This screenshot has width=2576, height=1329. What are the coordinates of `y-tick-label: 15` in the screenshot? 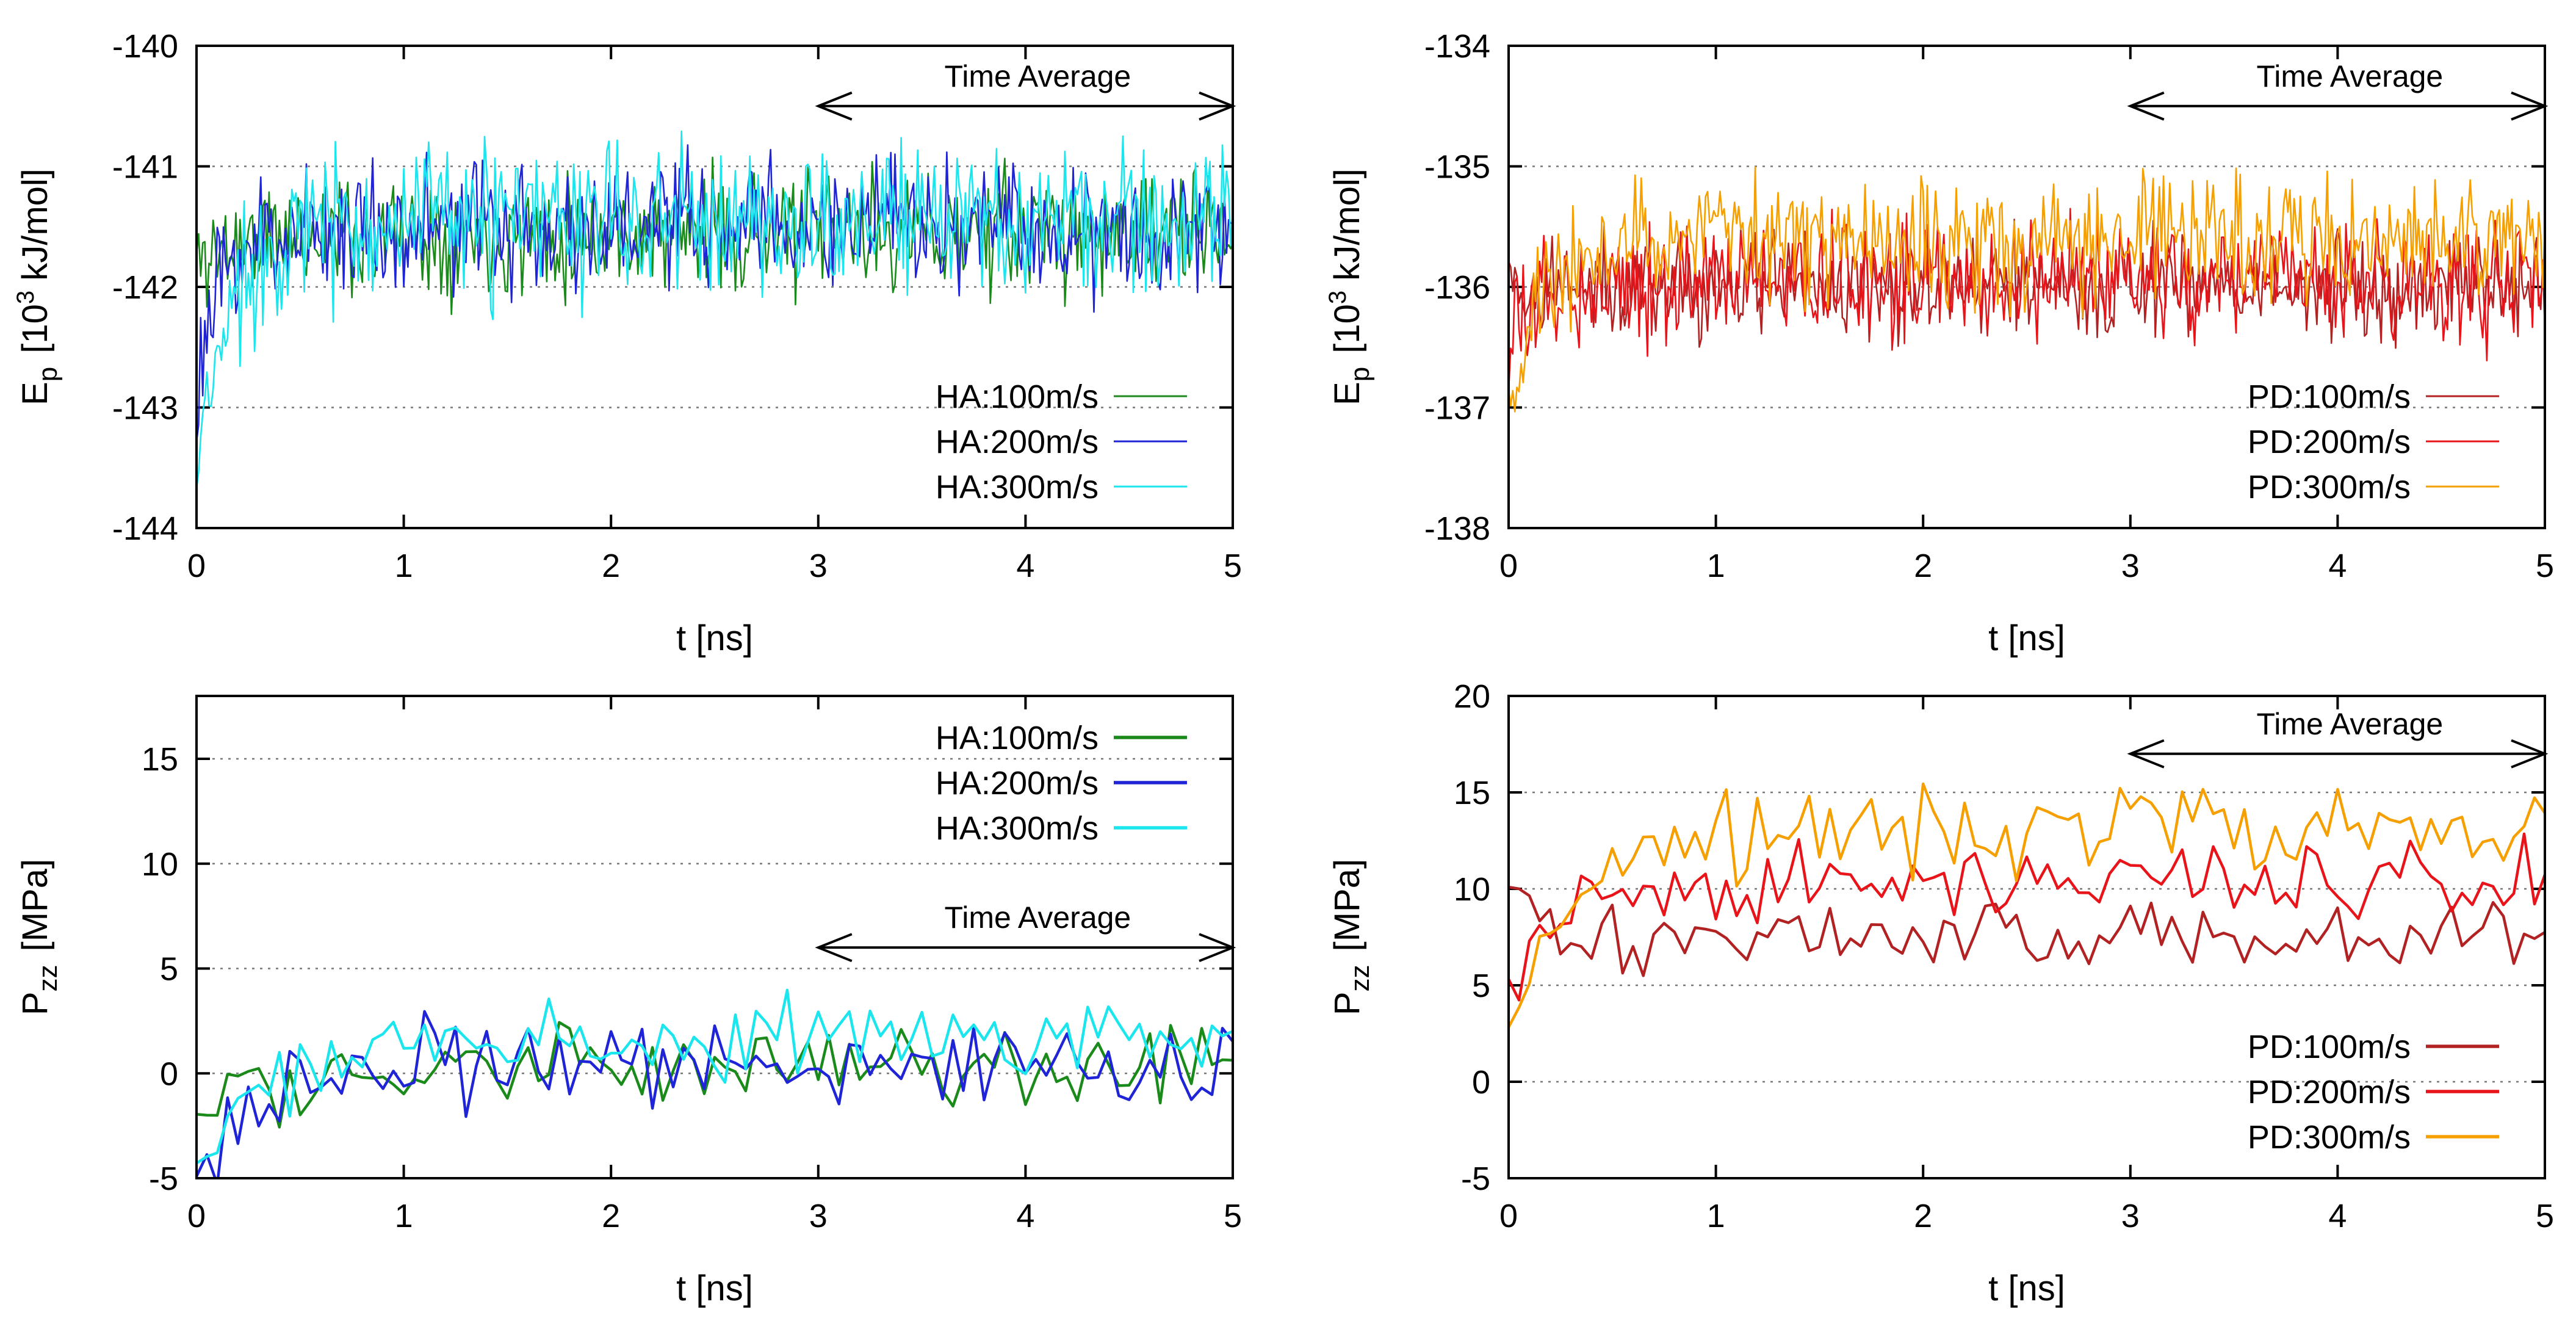 It's located at (160, 759).